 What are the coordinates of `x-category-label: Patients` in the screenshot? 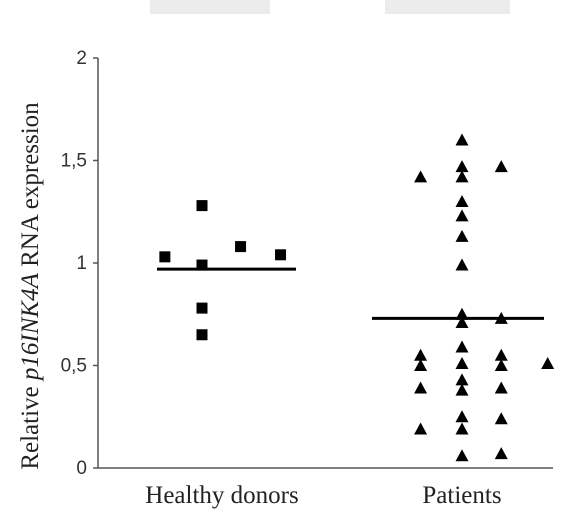 It's located at (461, 495).